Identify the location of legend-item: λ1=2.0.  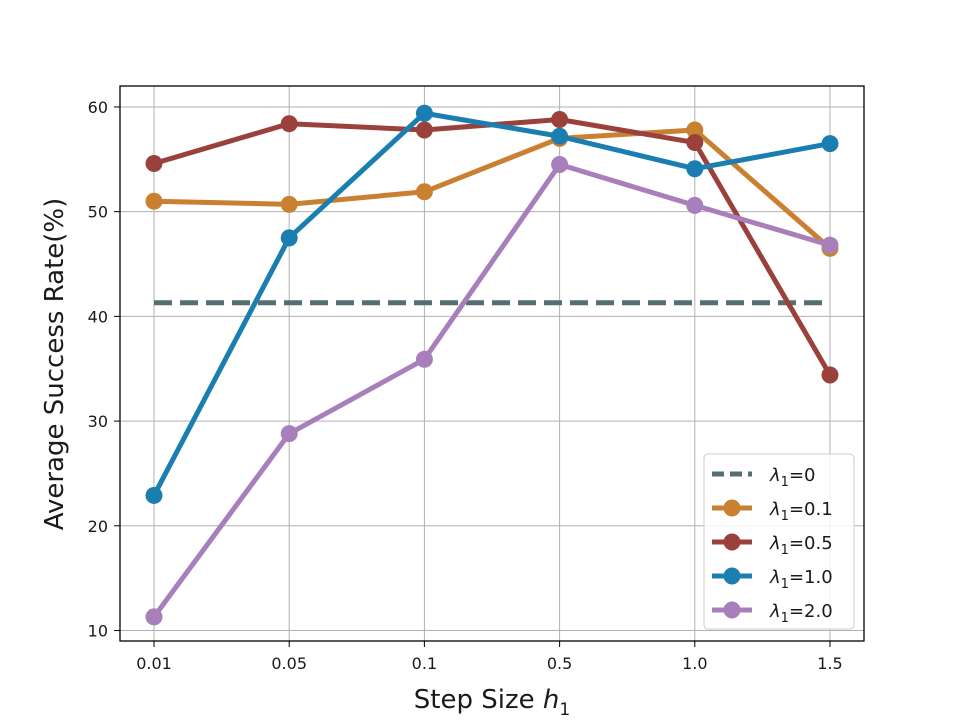
(772, 613).